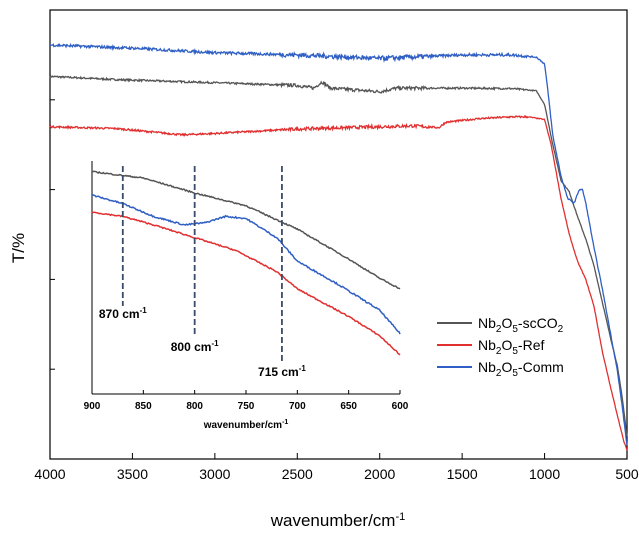 The image size is (639, 535). I want to click on inset-axis-ticks: 900 850 800 750 700 650 600, so click(246, 401).